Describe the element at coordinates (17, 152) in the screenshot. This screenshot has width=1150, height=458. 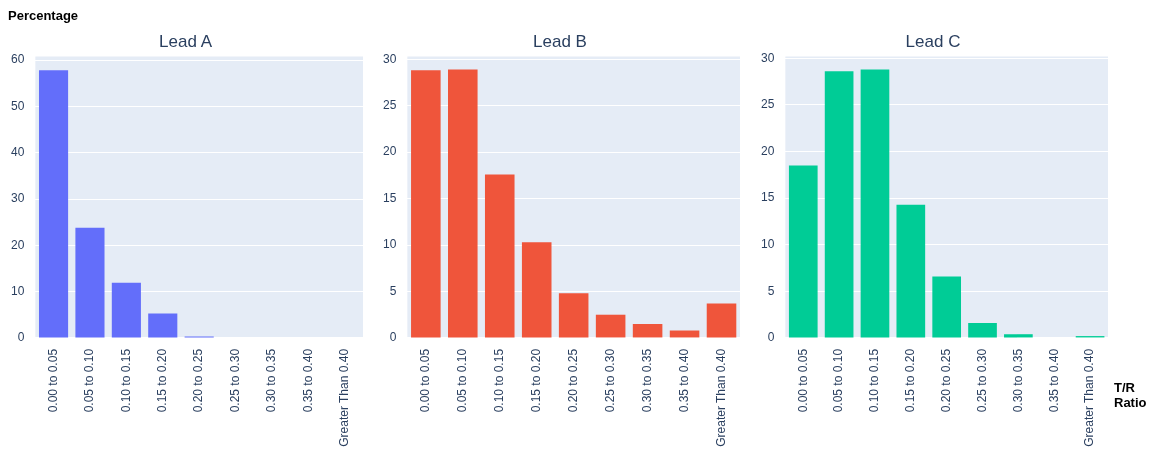
I see `y-tick-label: 40` at that location.